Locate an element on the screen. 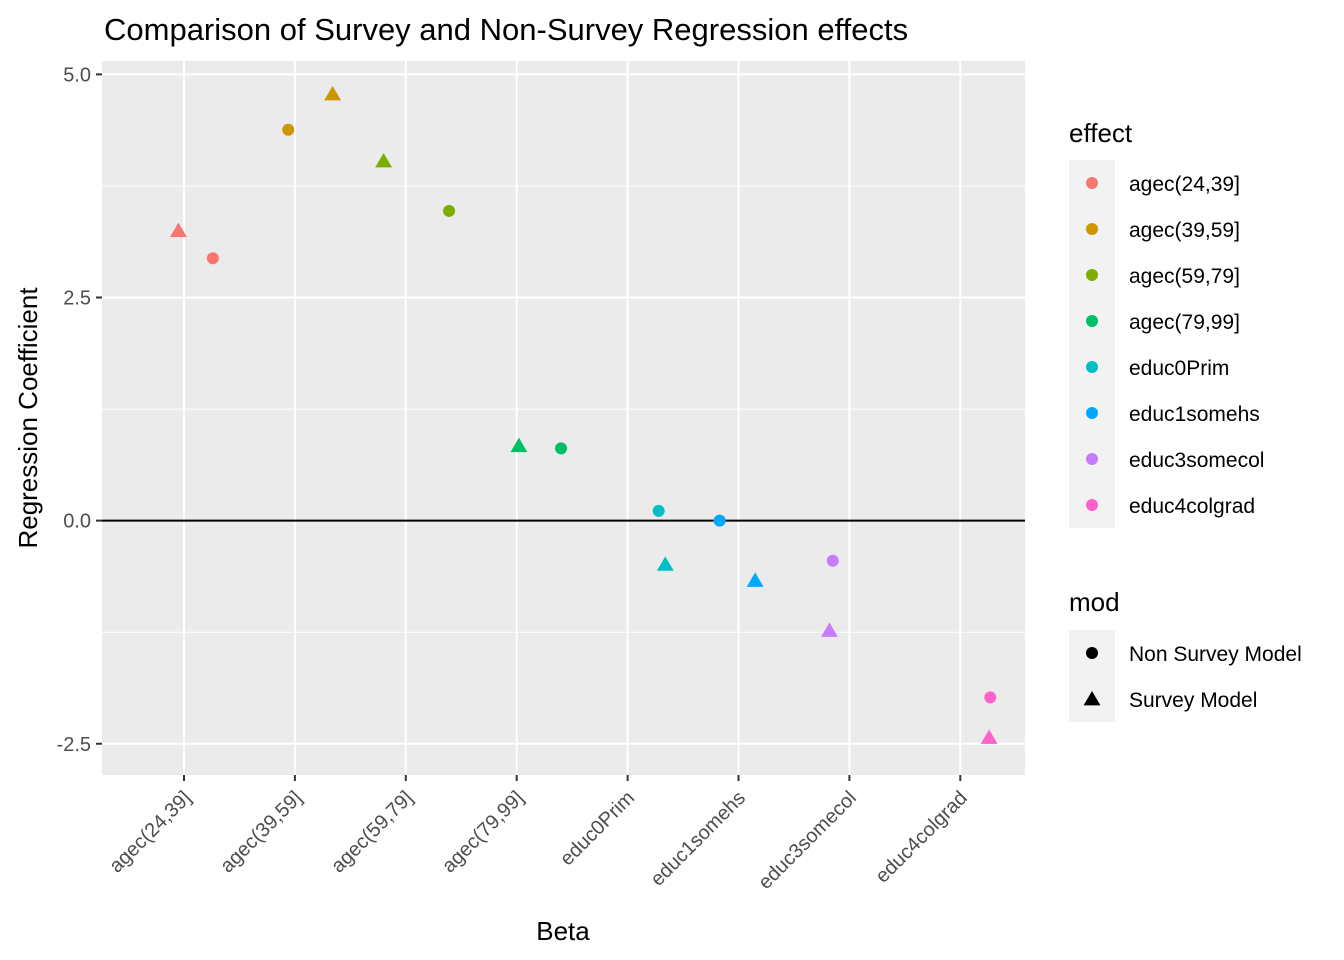  y-axis-title: Regression Coefficient is located at coordinates (28, 418).